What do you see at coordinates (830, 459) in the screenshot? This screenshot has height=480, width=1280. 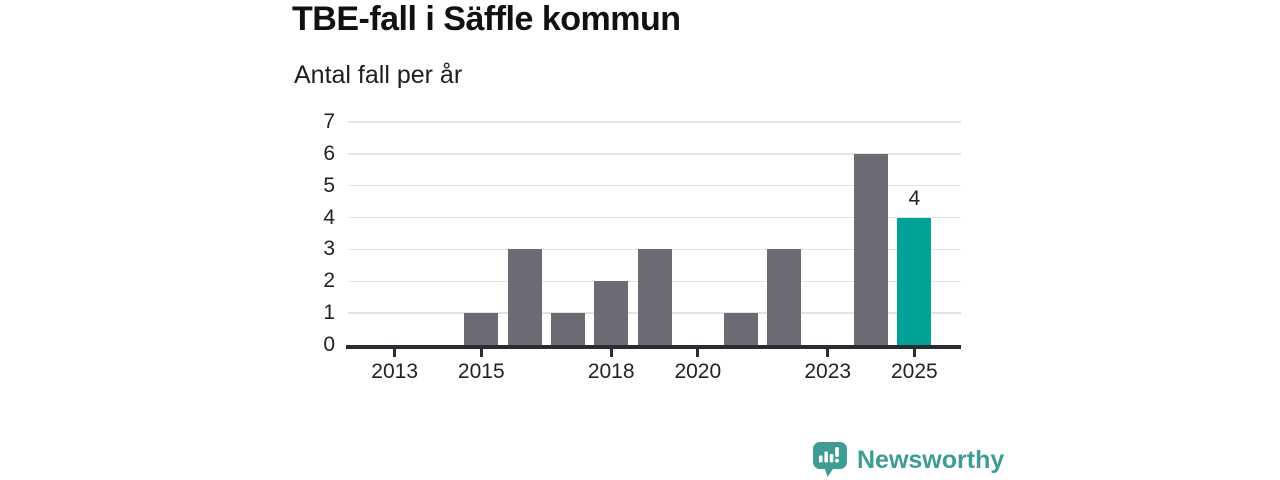 I see `newsworthy-logo-icon` at bounding box center [830, 459].